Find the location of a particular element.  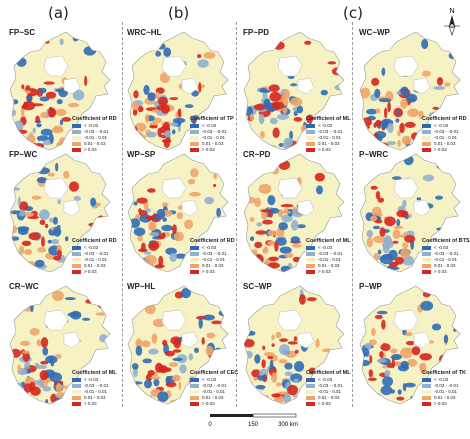

legend-title: Coefficient of BTSND is located at coordinates (446, 241).